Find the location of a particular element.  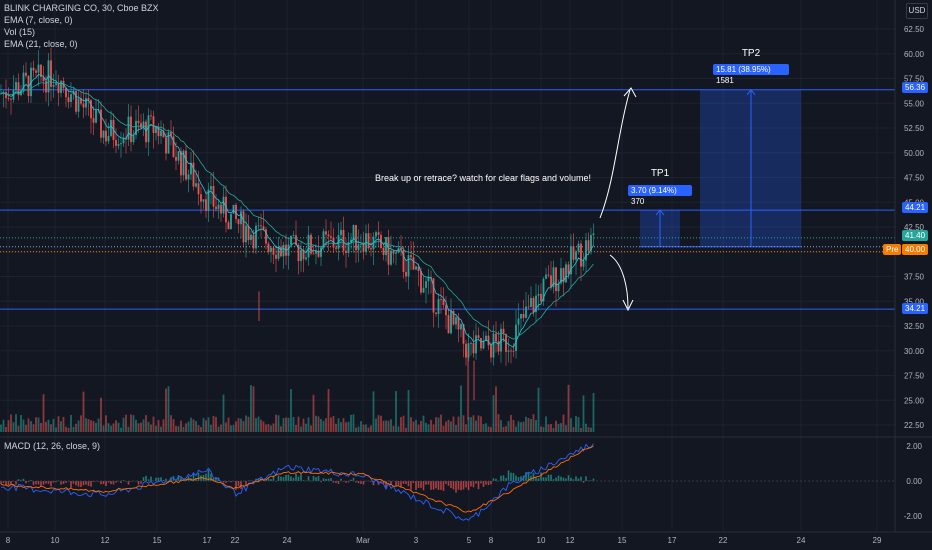

tp1-label: 3.70 (9.14%) 370 is located at coordinates (660, 195).